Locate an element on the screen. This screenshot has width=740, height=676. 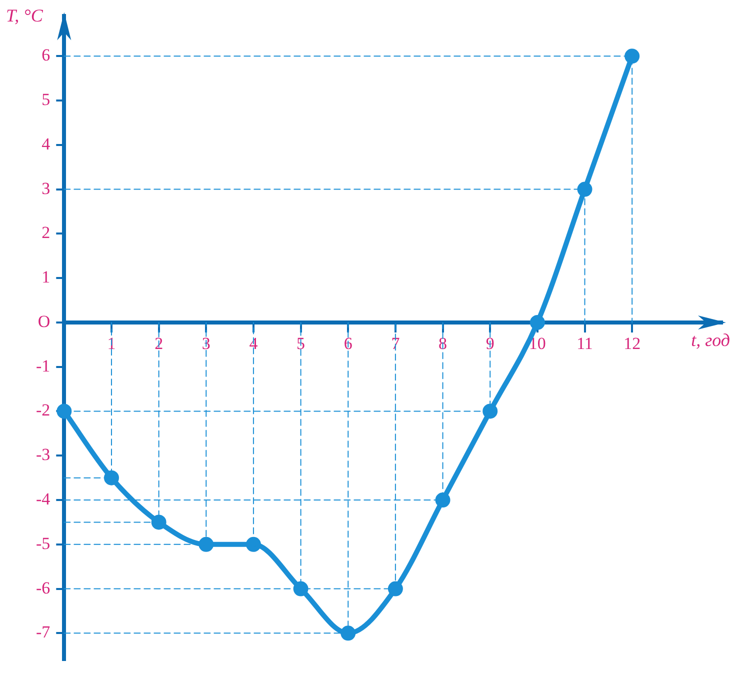
x-axis-title: t, год is located at coordinates (710, 340).